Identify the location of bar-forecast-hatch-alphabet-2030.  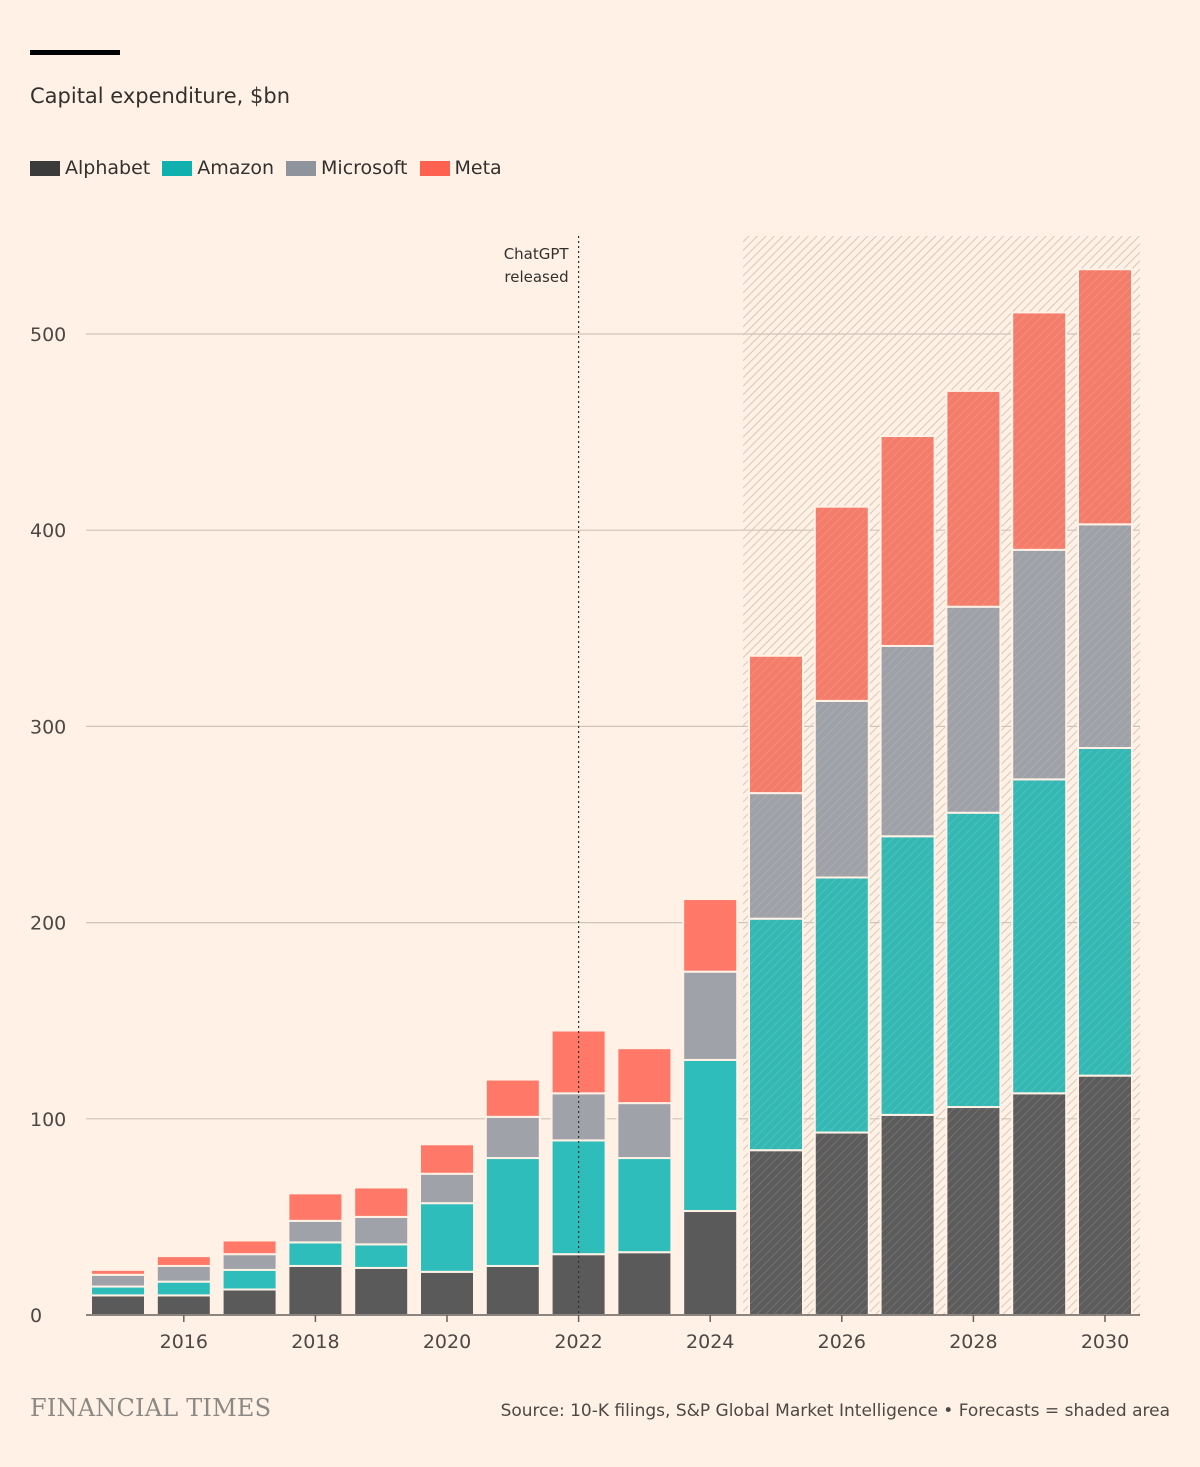
(1105, 1195).